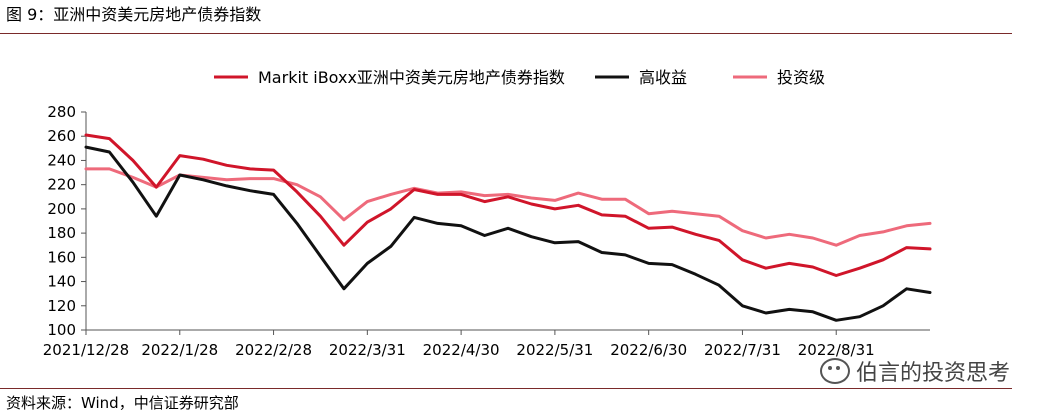 This screenshot has height=417, width=1038. What do you see at coordinates (61, 185) in the screenshot?
I see `y-tick-label: 220` at bounding box center [61, 185].